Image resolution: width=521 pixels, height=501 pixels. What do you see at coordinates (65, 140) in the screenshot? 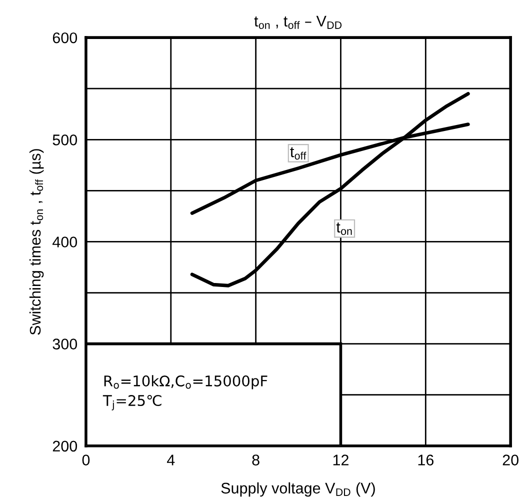
I see `y-tick-label: 500` at bounding box center [65, 140].